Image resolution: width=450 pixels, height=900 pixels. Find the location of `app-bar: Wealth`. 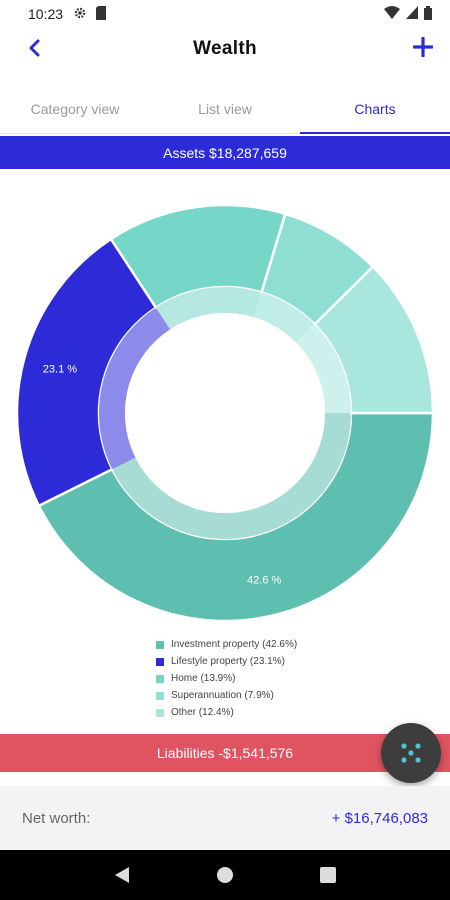

app-bar: Wealth is located at coordinates (225, 49).